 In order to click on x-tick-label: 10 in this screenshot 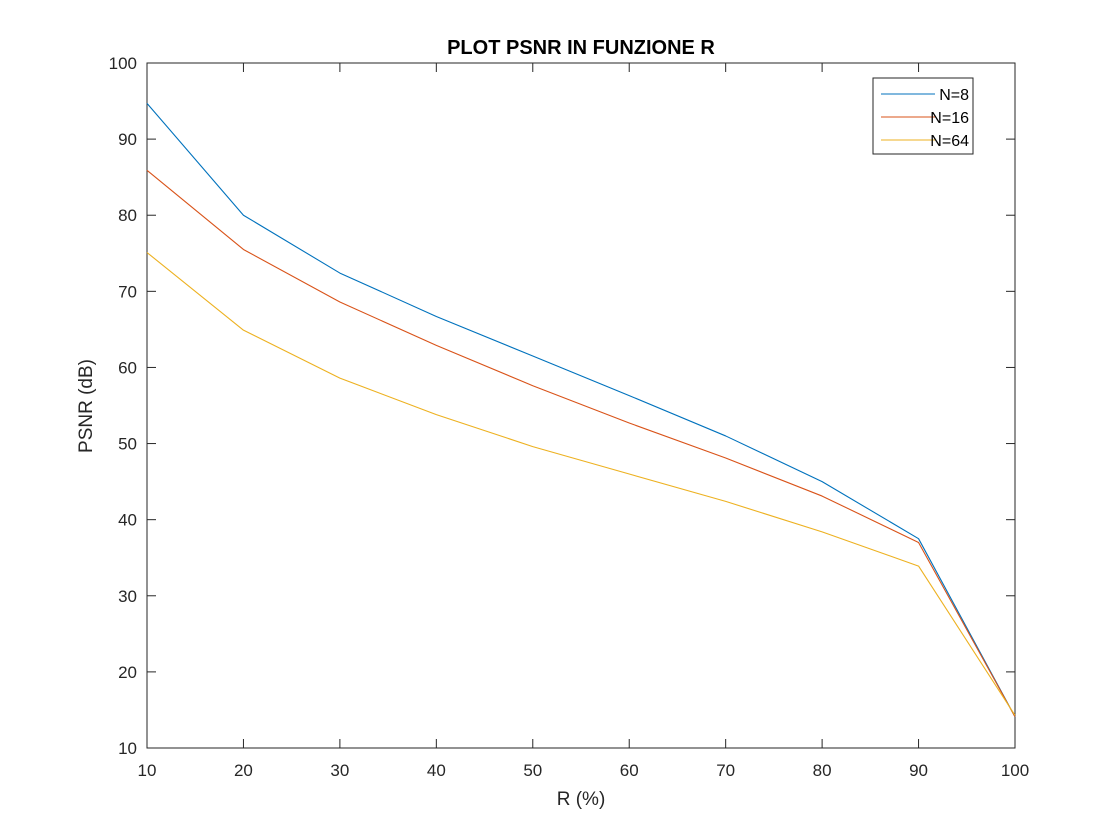, I will do `click(147, 770)`.